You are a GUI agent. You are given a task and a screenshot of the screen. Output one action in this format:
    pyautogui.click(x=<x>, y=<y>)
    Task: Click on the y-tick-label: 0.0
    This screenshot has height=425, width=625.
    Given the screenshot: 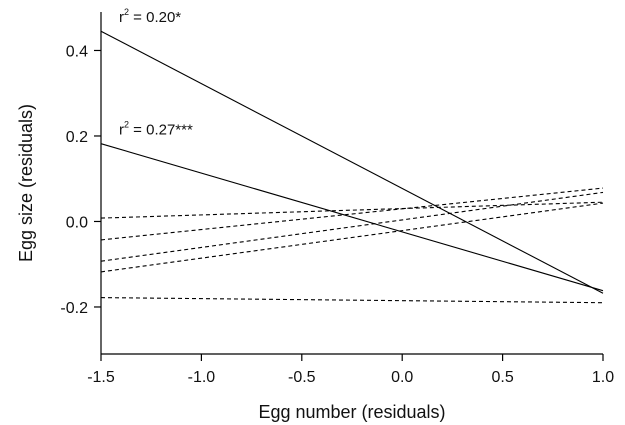 What is the action you would take?
    pyautogui.click(x=77, y=222)
    